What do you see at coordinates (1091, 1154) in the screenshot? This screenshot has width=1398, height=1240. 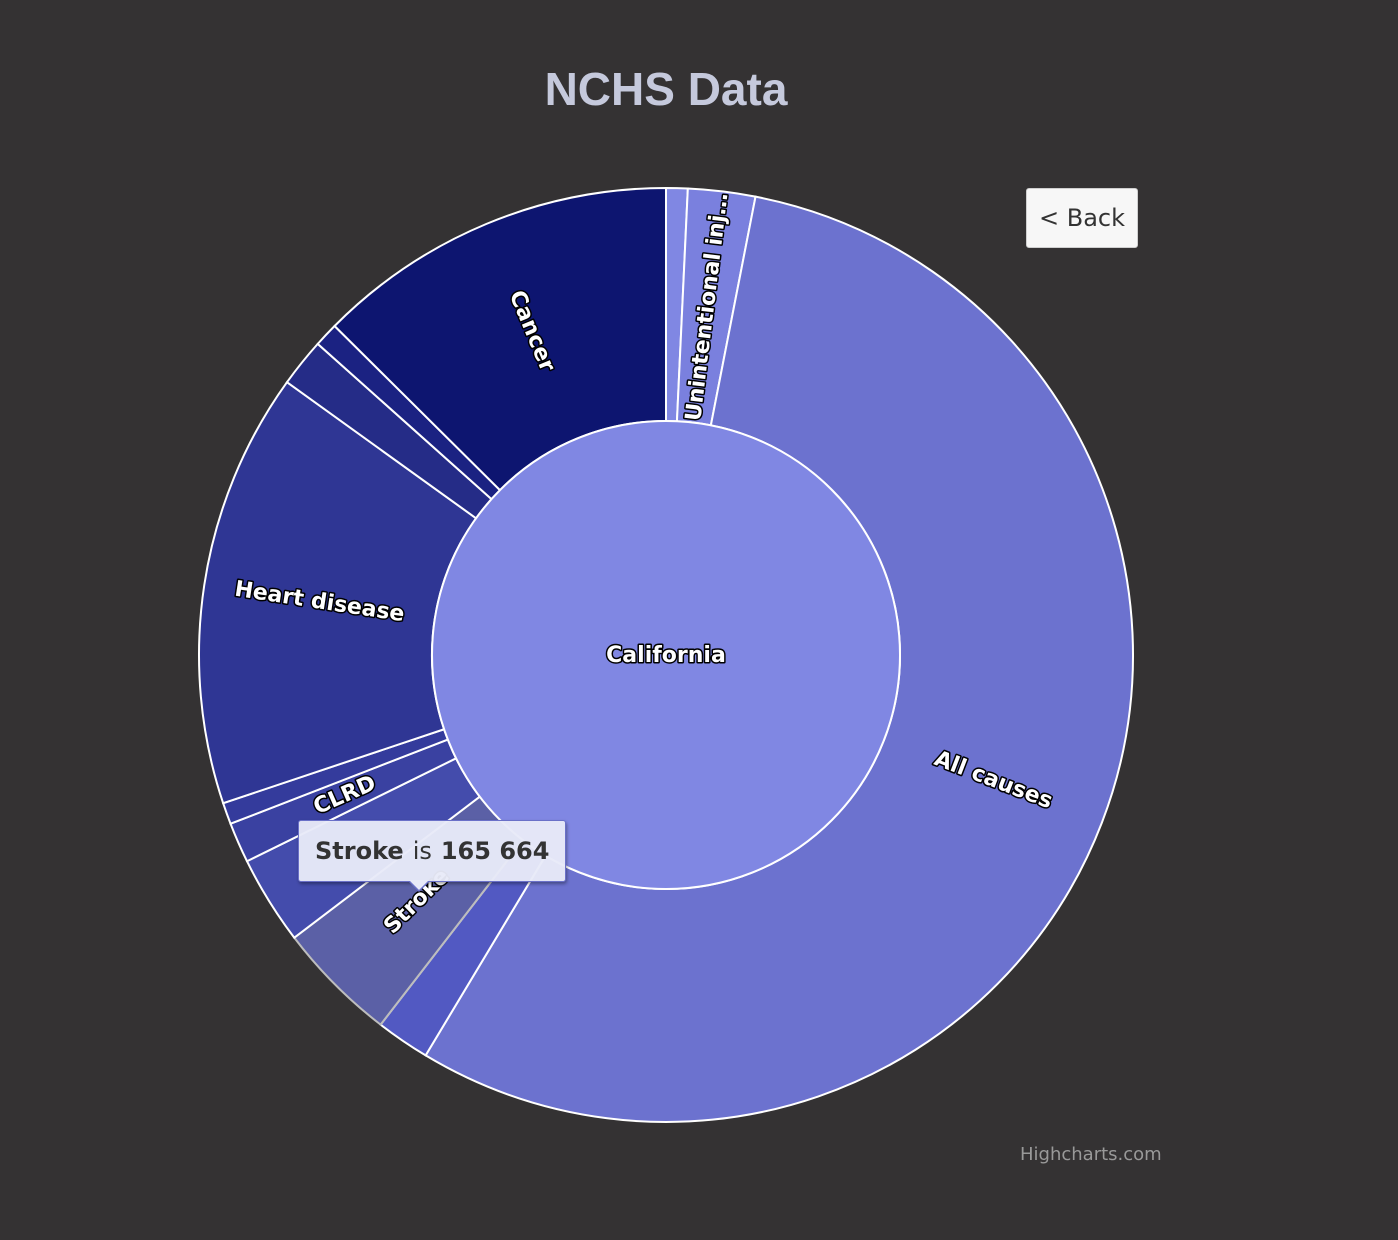 I see `credits-link: Highcharts.com` at bounding box center [1091, 1154].